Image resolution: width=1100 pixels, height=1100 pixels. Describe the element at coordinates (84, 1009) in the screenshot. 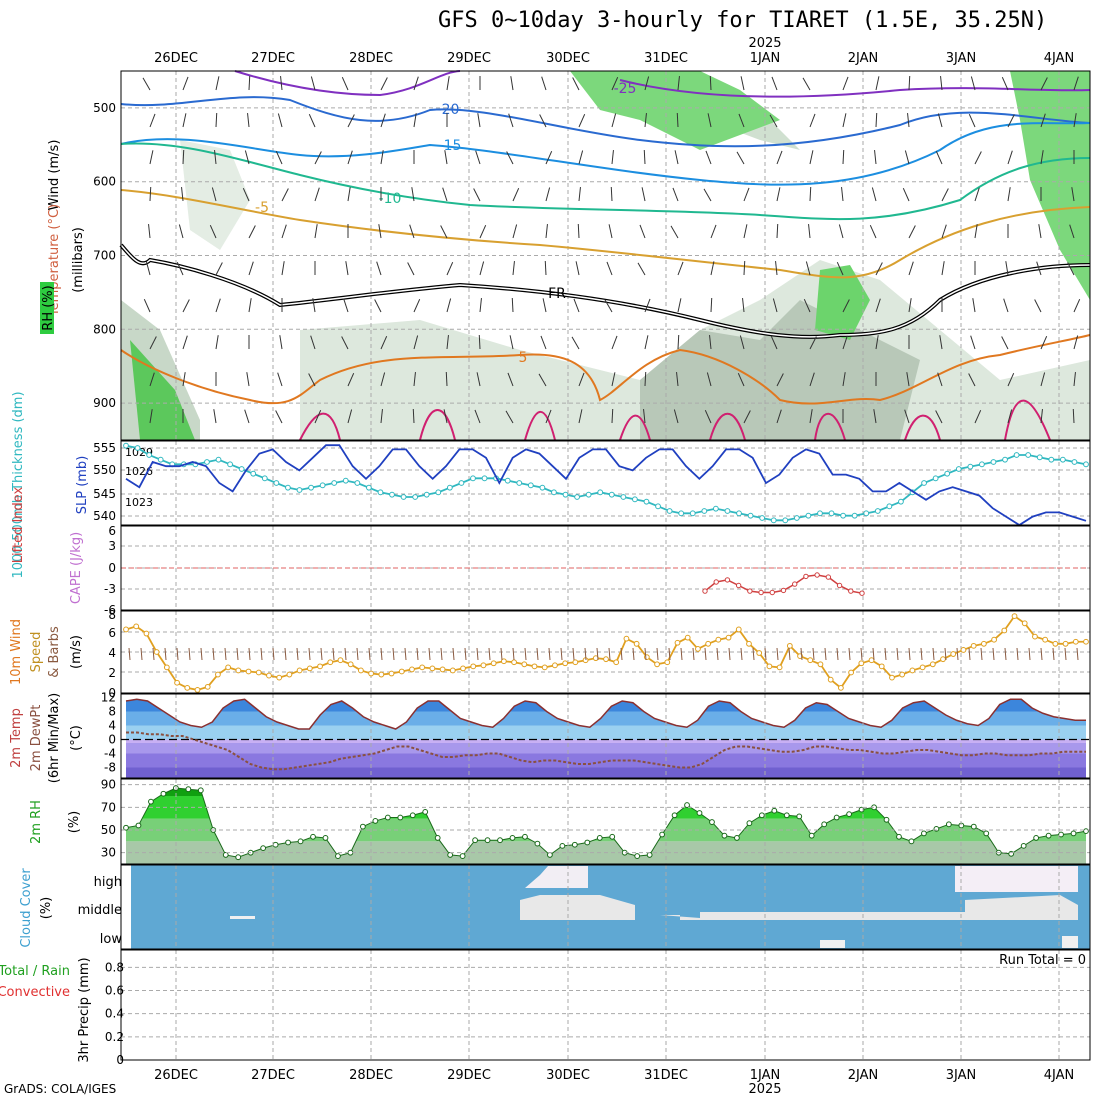

I see `ylabel-precip: 3hr Precip (mm)` at that location.